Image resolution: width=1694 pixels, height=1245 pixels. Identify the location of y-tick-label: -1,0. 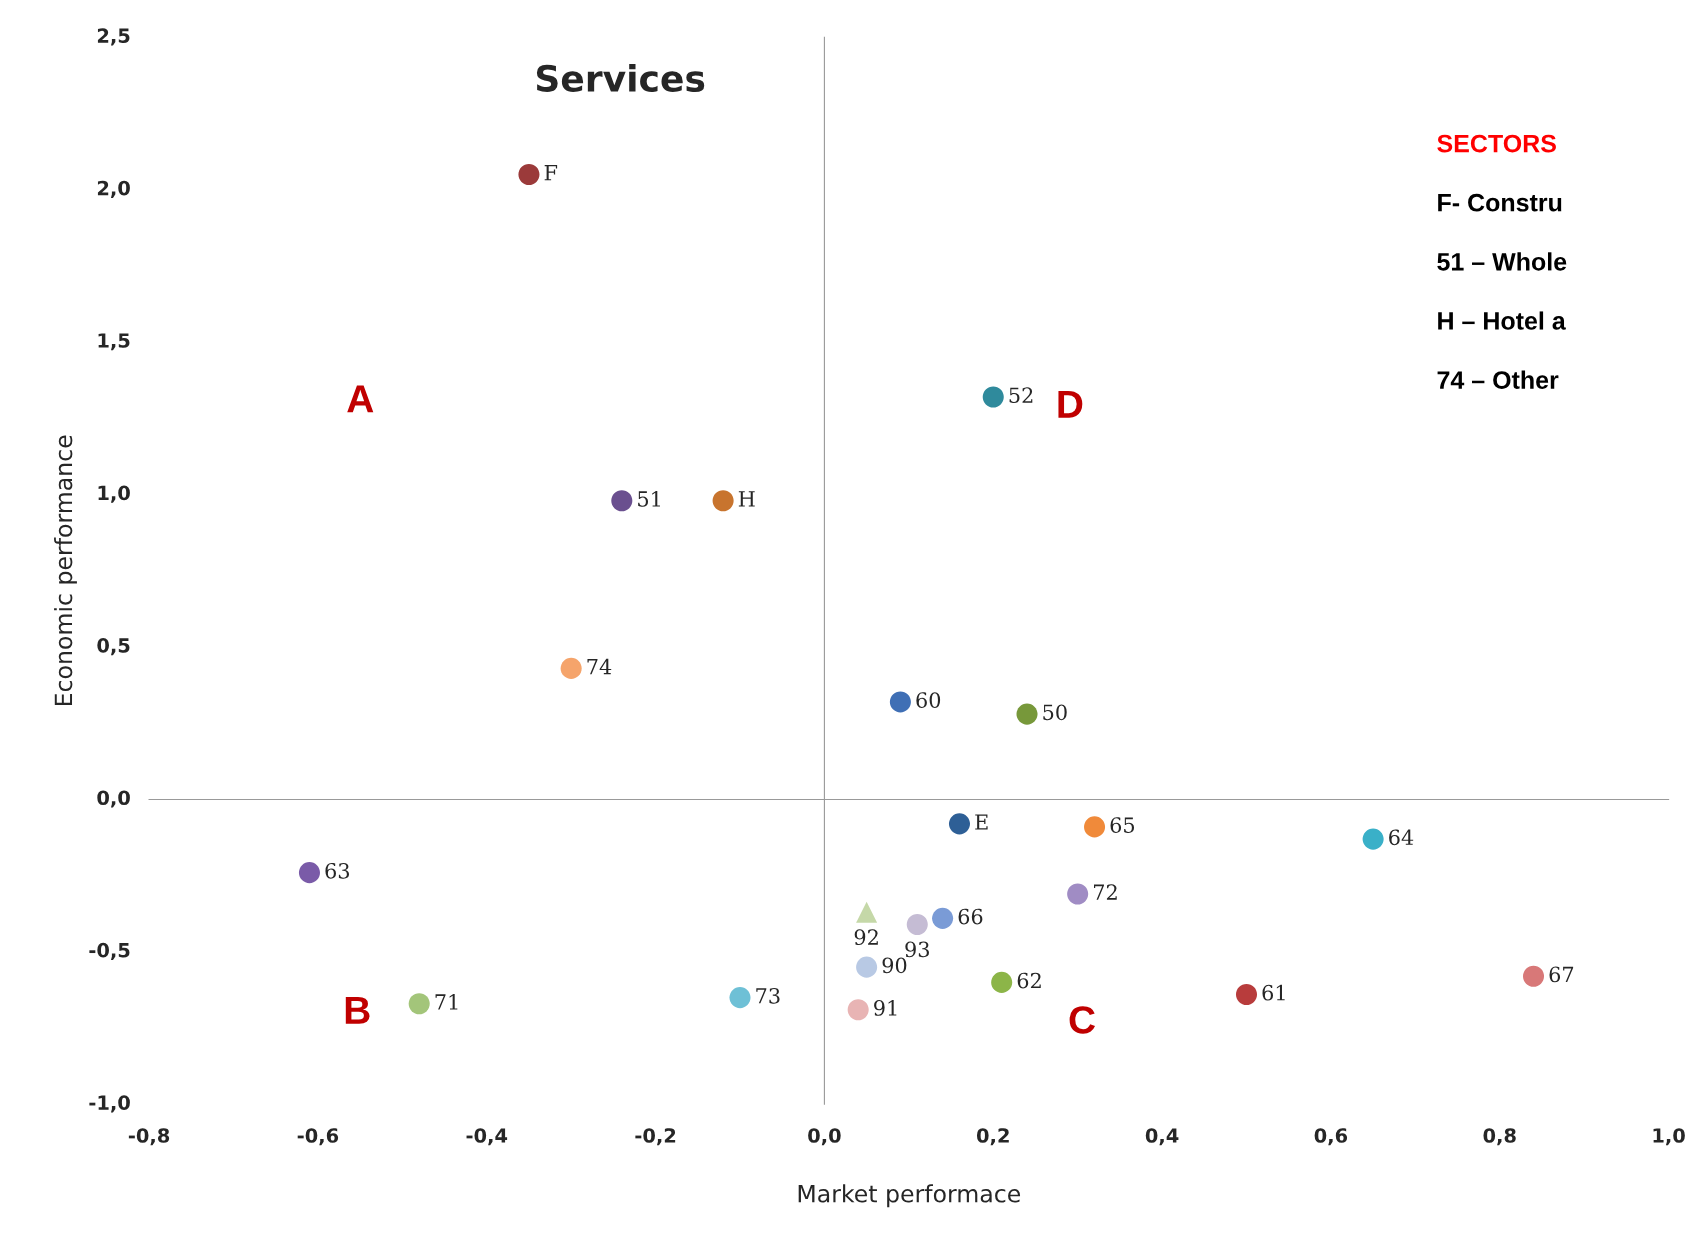
(109, 1104).